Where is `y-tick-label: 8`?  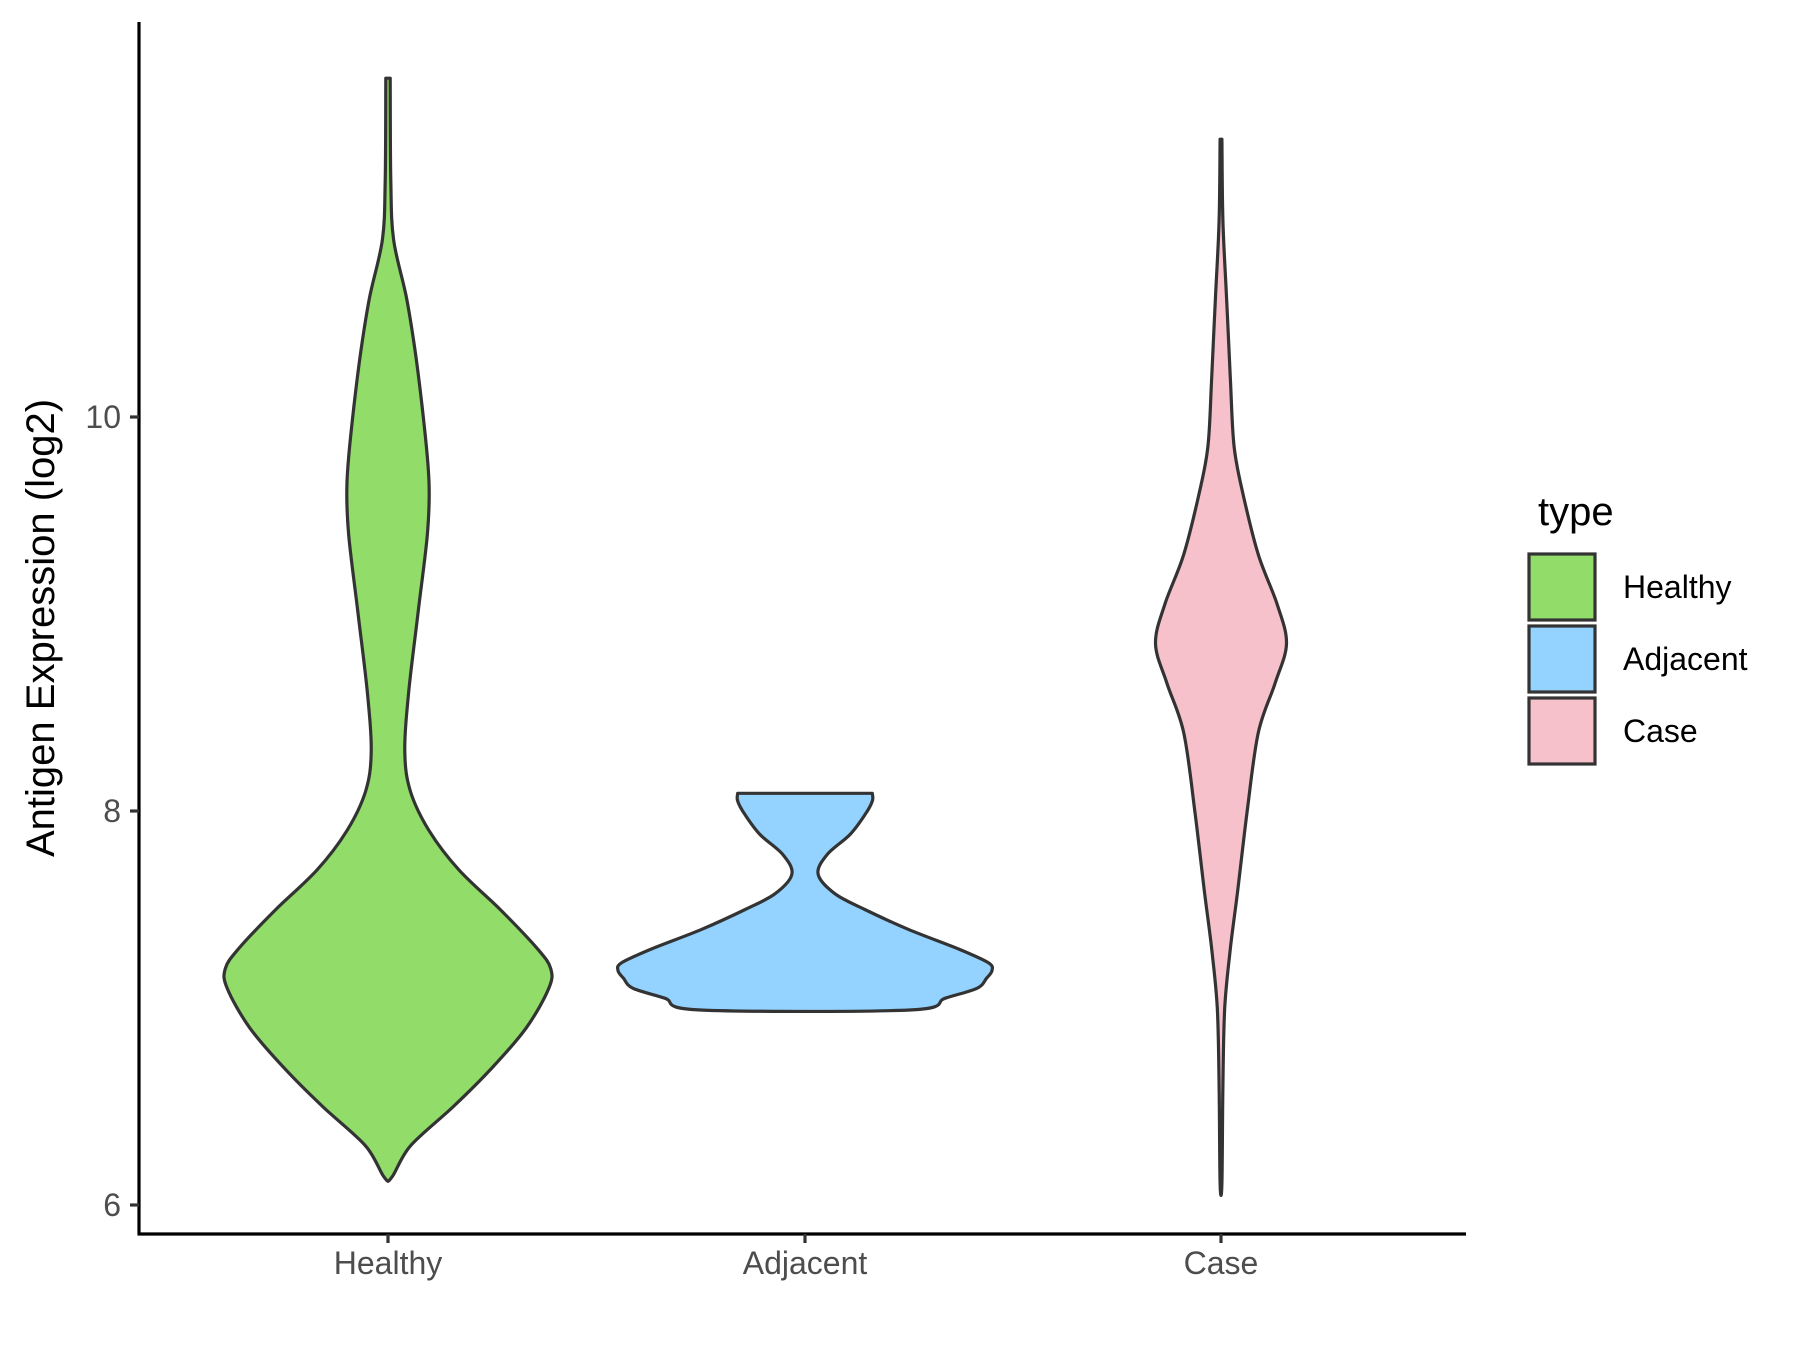 y-tick-label: 8 is located at coordinates (112, 811).